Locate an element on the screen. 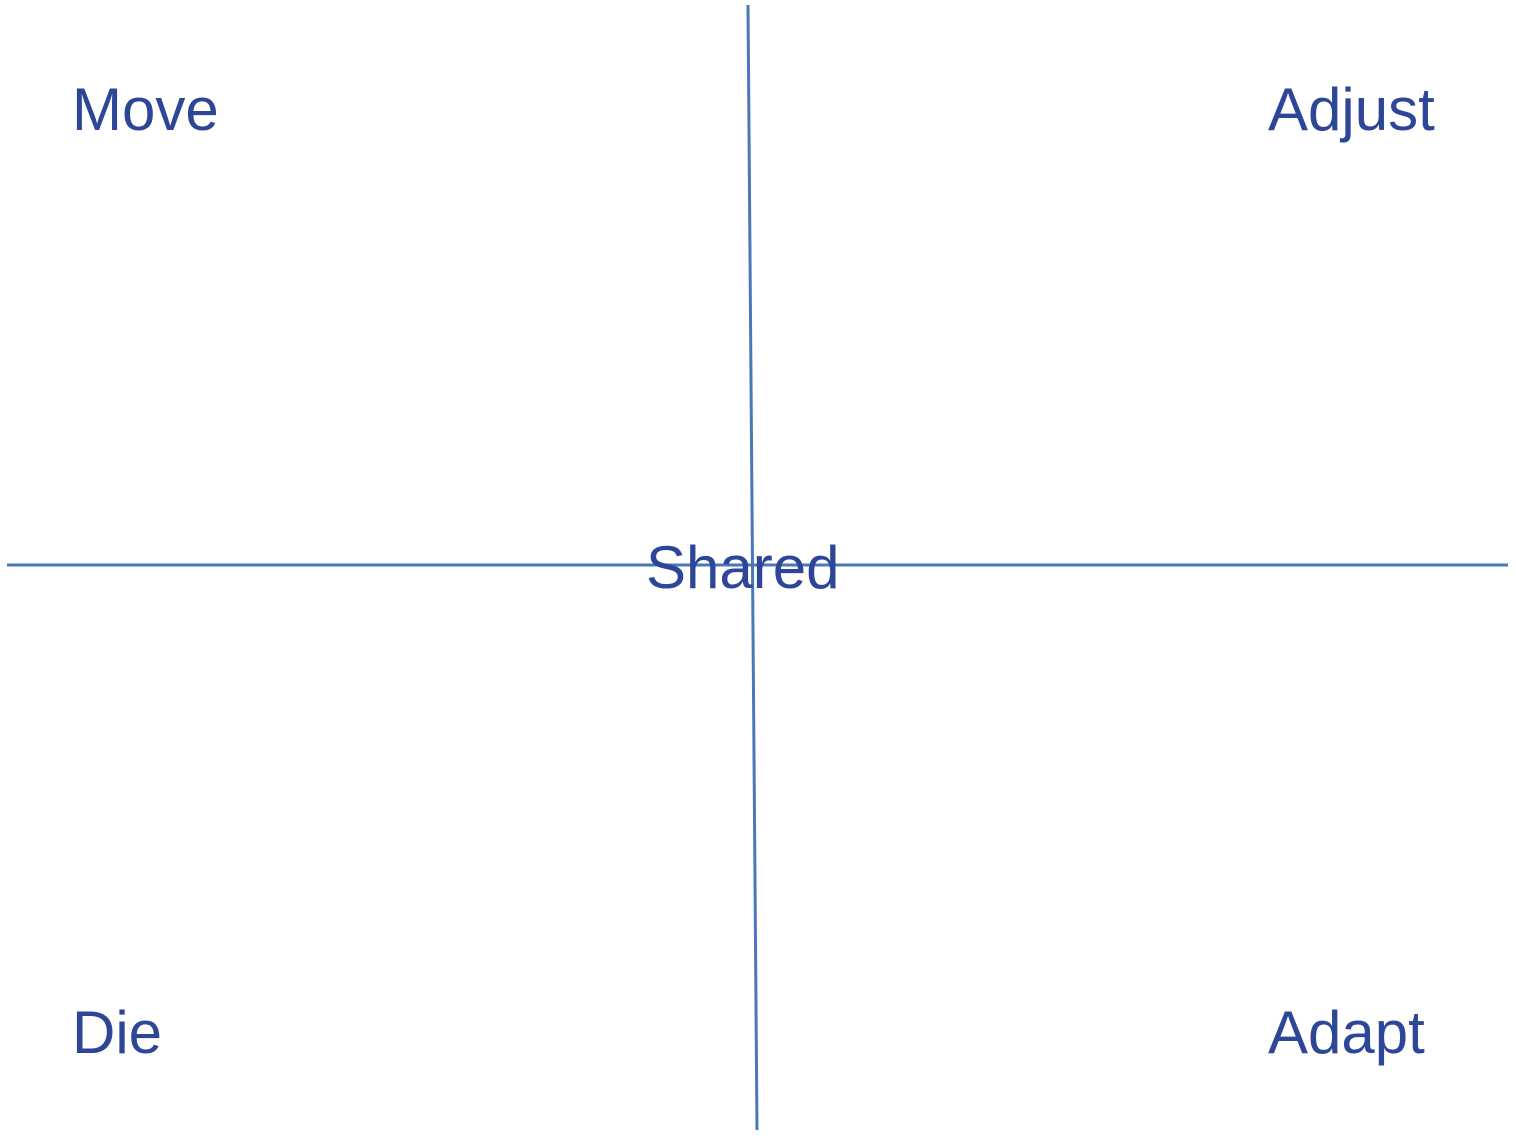  vertical-axis is located at coordinates (752, 567).